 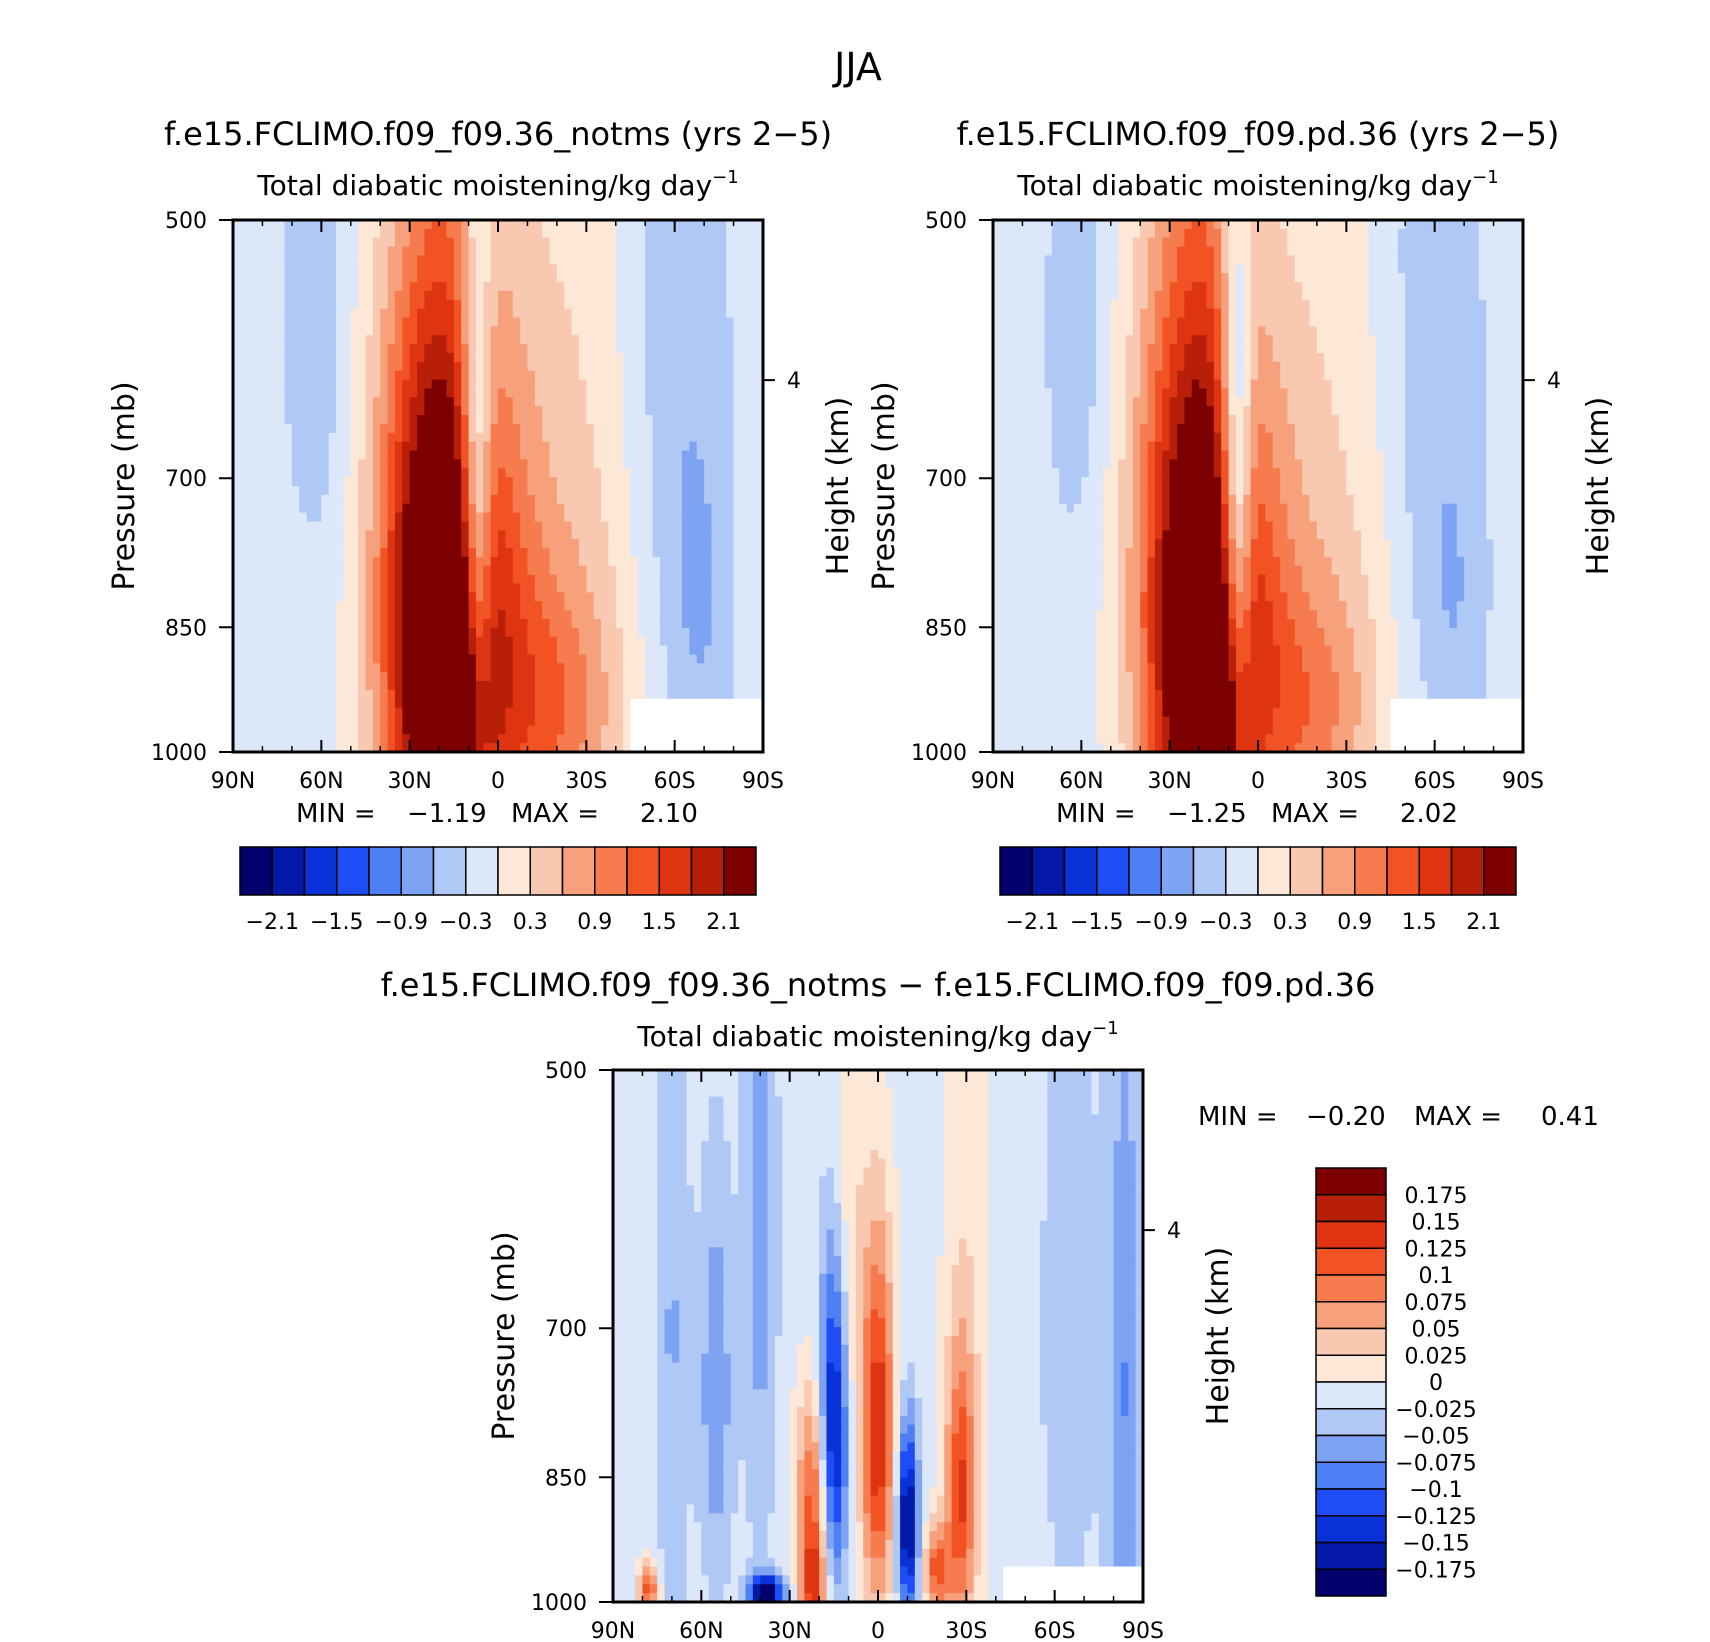 I want to click on x-tick-label: 60S, so click(x=675, y=781).